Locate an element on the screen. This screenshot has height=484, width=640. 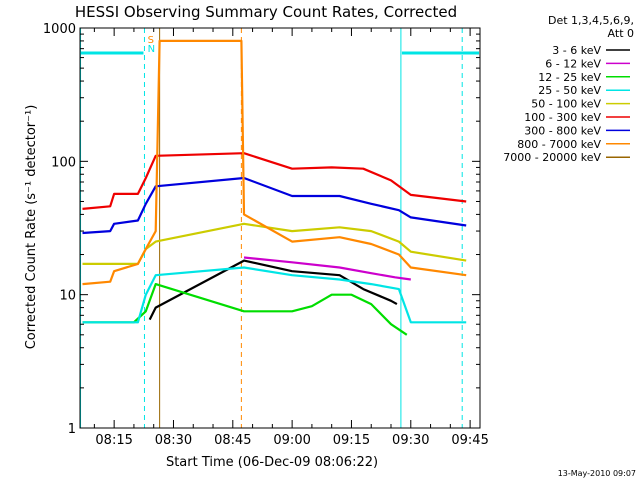
y-tick-label: 1 is located at coordinates (72, 429).